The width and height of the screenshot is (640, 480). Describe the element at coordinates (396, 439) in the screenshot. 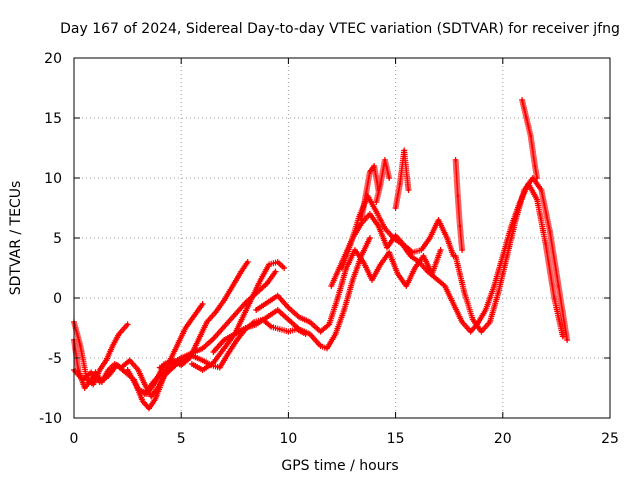

I see `x-tick-label: 15` at that location.